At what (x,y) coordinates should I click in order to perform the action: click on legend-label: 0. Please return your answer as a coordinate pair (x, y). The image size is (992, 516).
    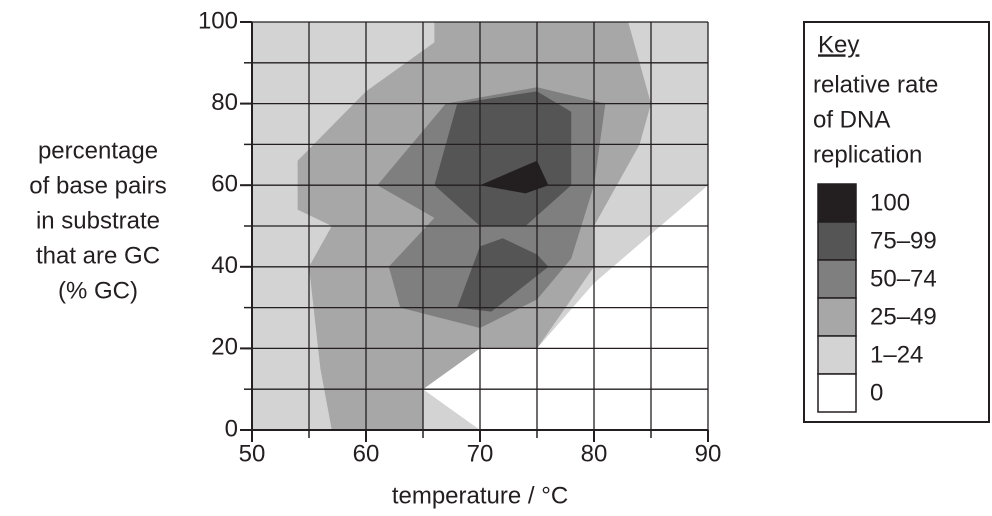
    Looking at the image, I should click on (876, 392).